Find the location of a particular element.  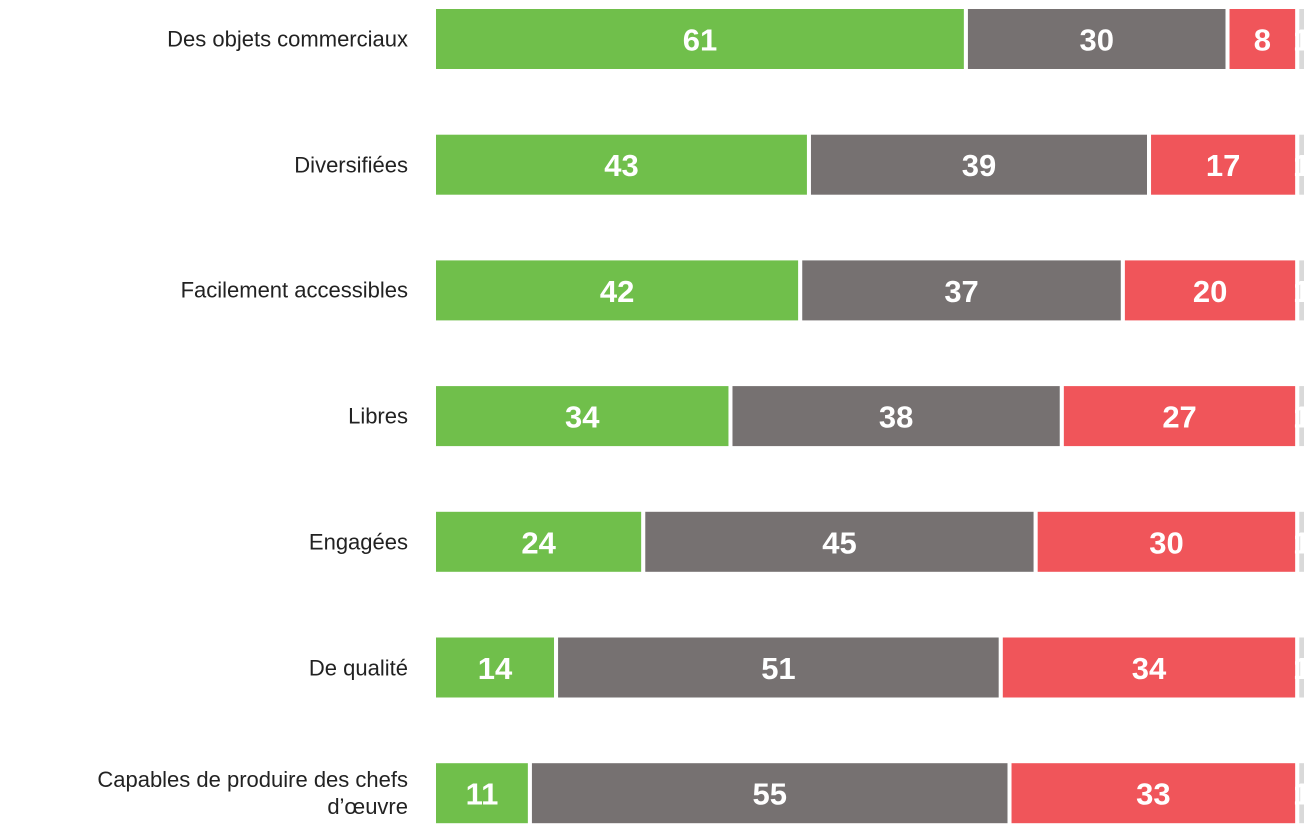

value-label: 27 is located at coordinates (1179, 417).